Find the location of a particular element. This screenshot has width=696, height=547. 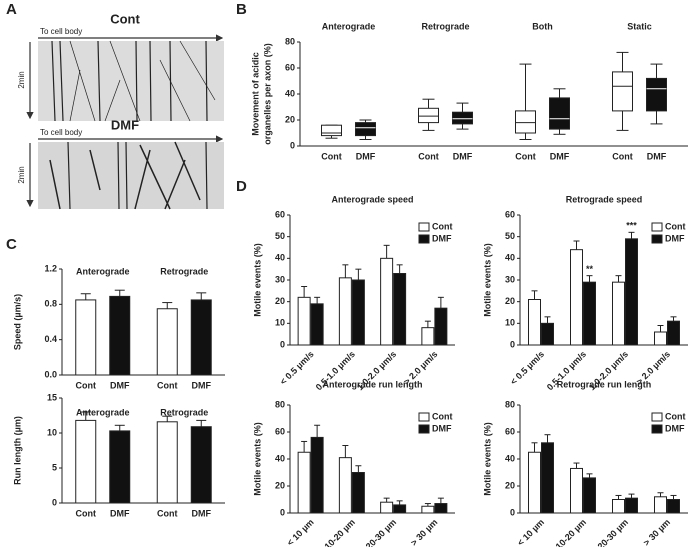

significance: ** is located at coordinates (590, 269).